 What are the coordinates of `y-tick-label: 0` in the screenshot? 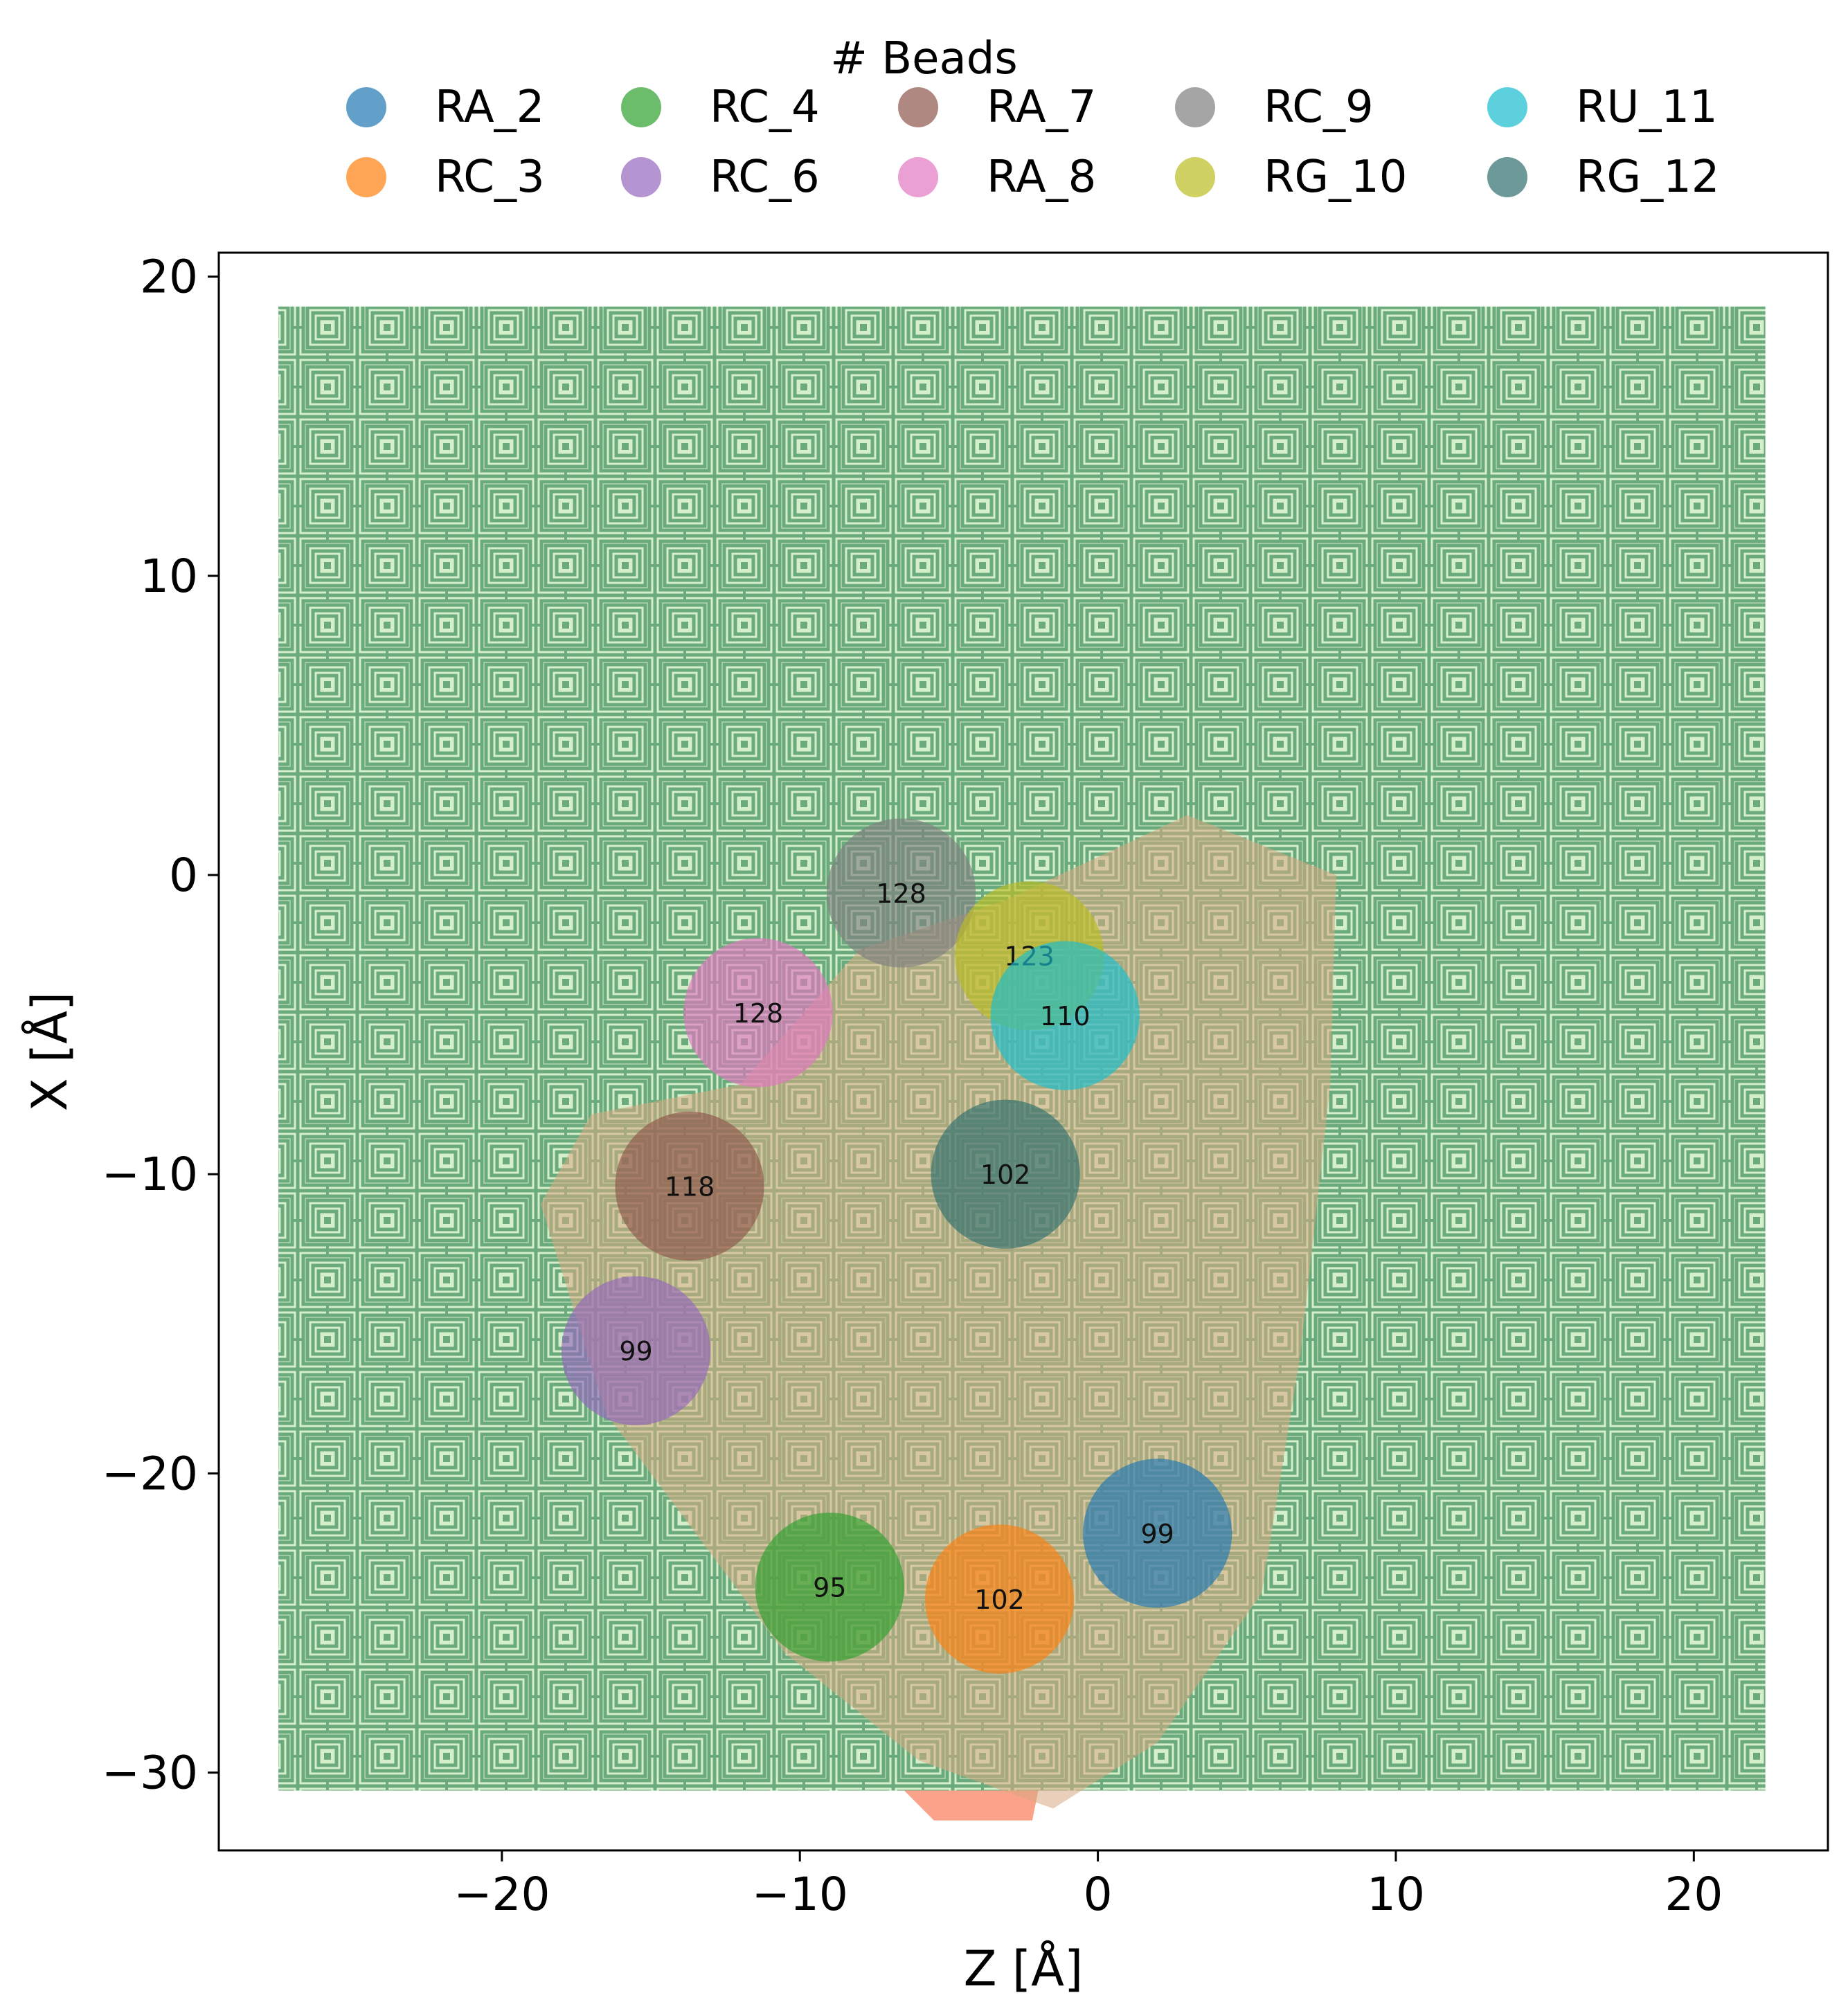 It's located at (183, 876).